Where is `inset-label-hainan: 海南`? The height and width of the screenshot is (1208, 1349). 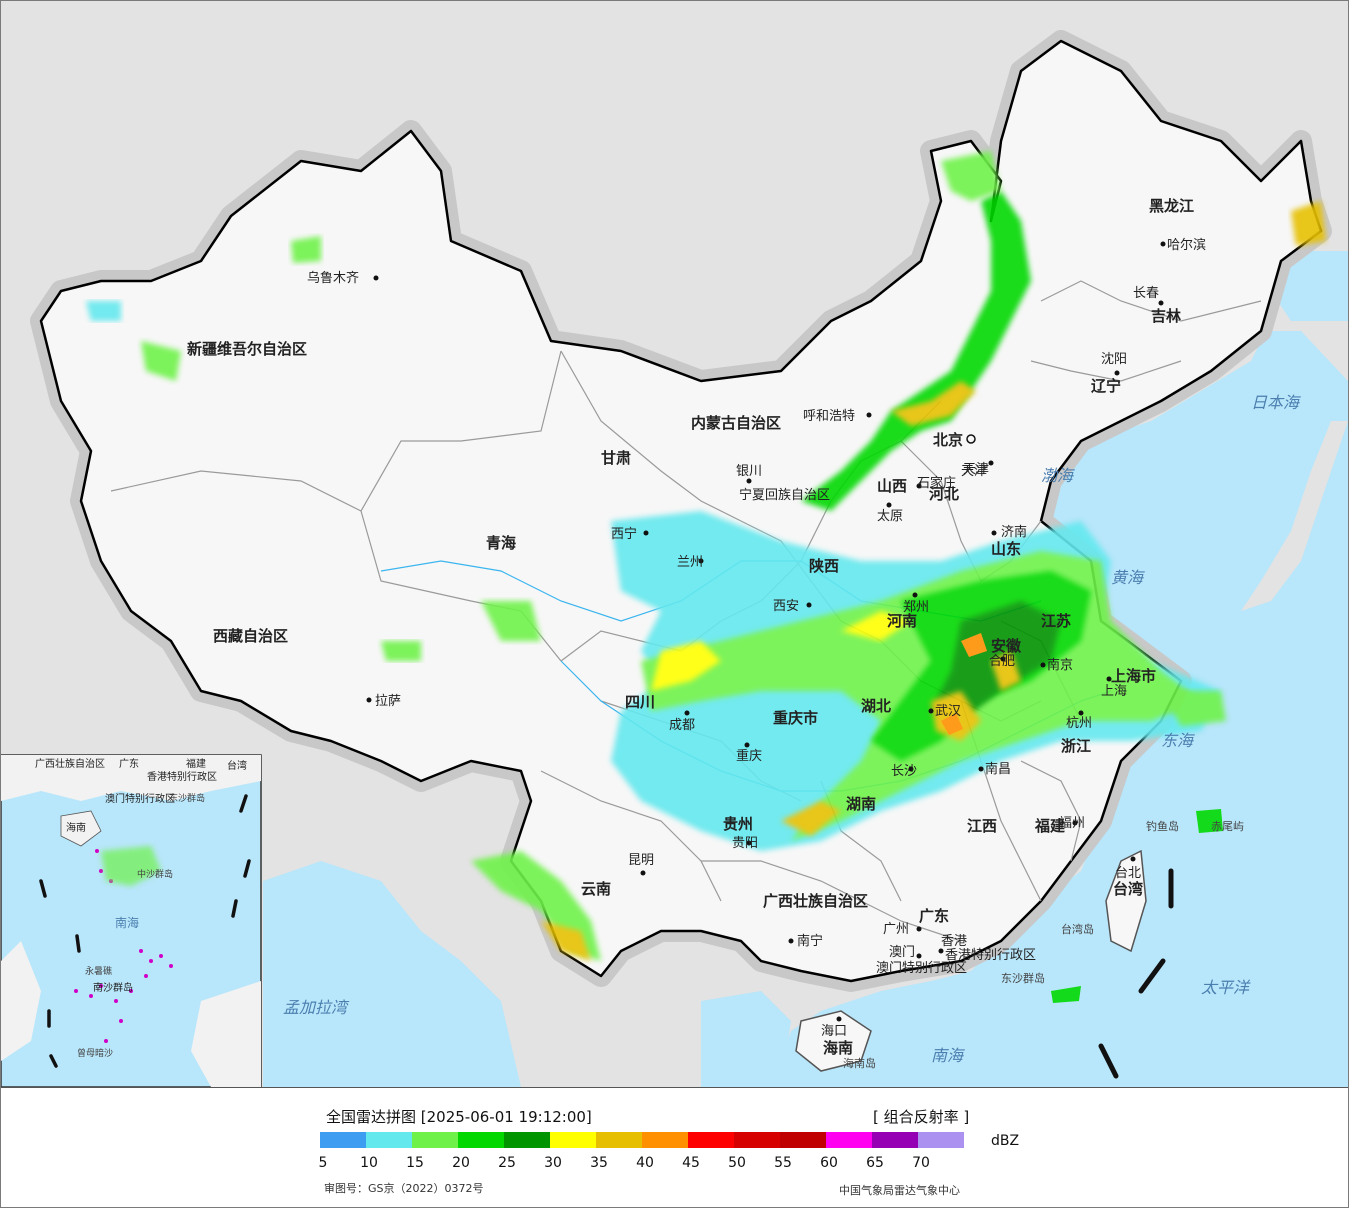
inset-label-hainan: 海南 is located at coordinates (76, 827).